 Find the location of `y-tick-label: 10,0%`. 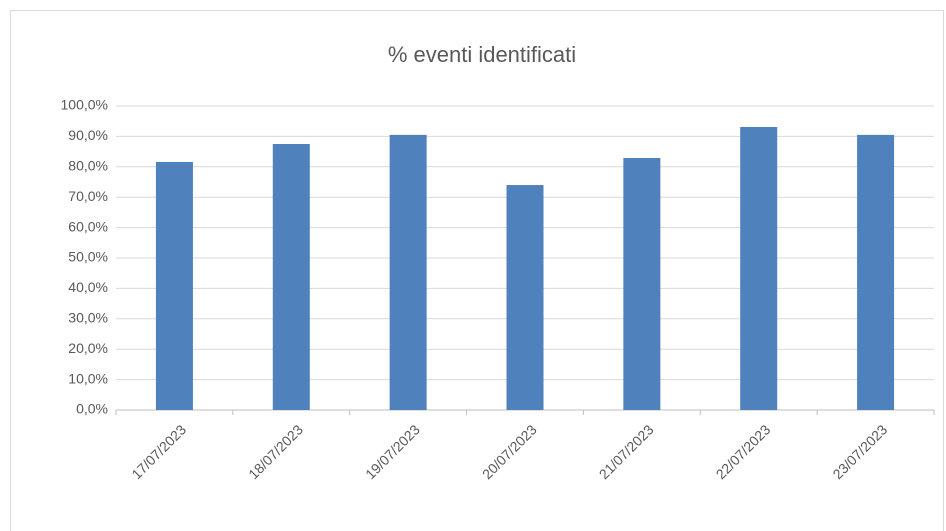

y-tick-label: 10,0% is located at coordinates (88, 378).